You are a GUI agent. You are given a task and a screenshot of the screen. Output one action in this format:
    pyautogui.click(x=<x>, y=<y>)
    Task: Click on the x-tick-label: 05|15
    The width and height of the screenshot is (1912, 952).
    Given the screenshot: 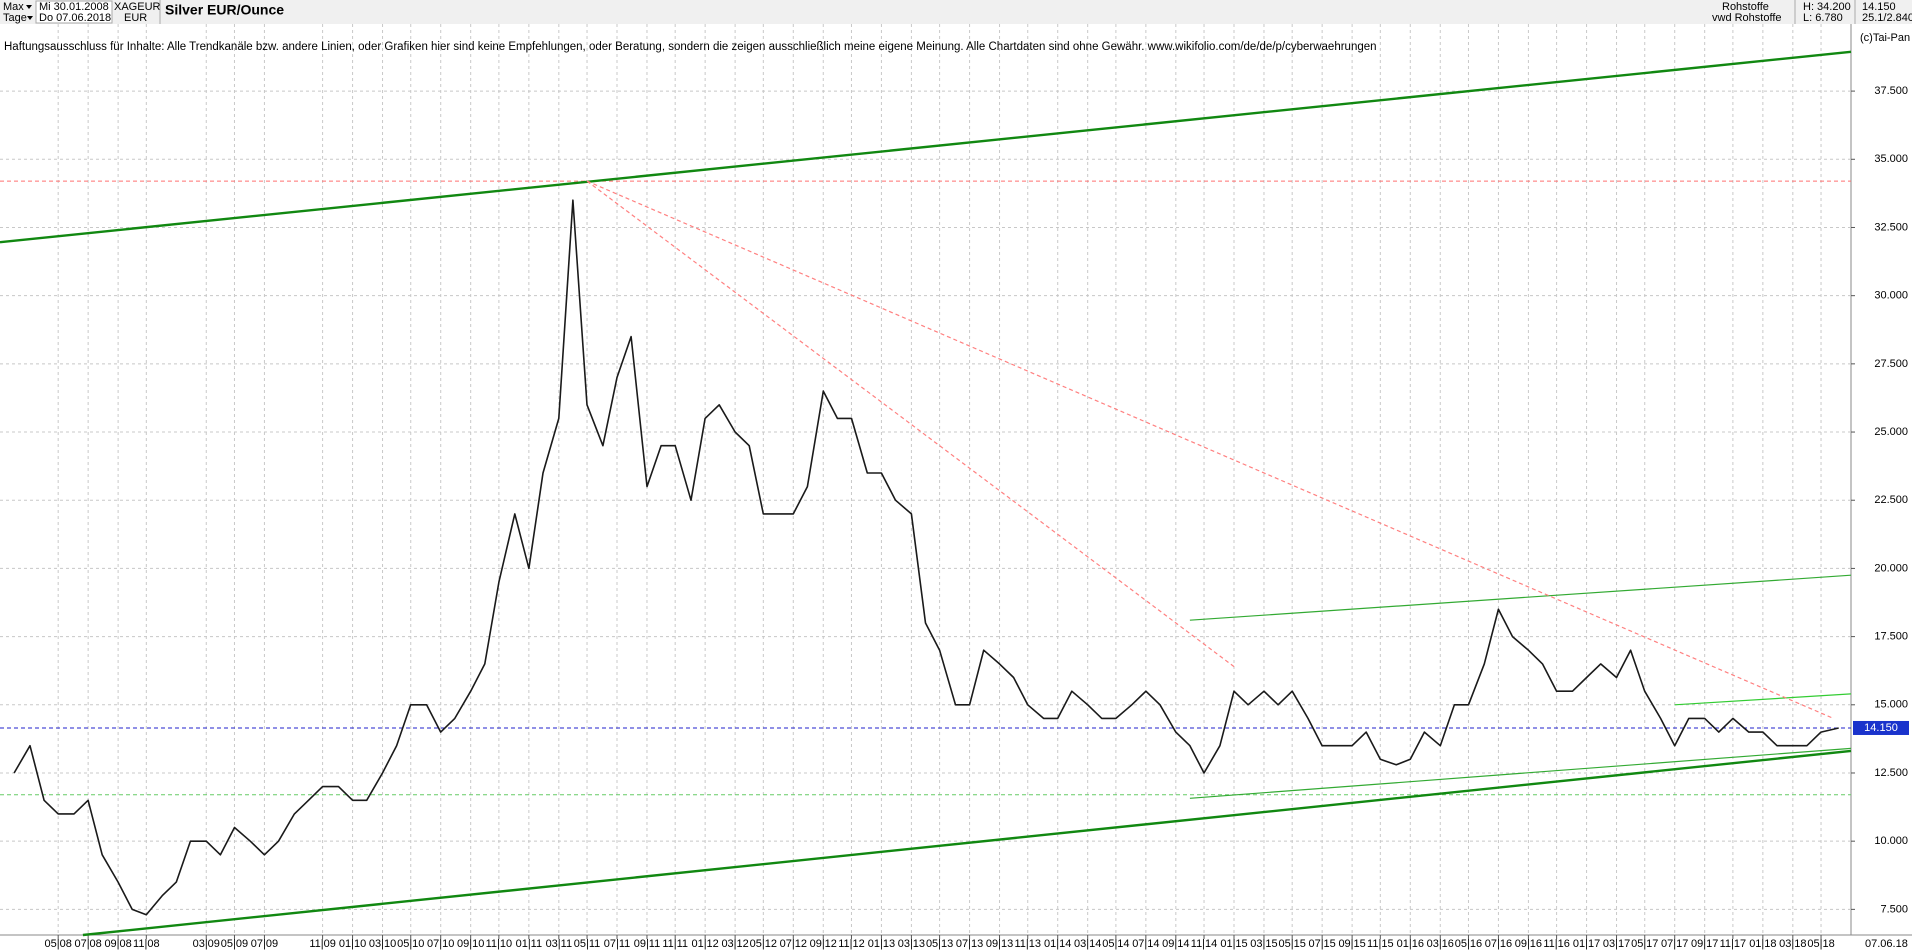 What is the action you would take?
    pyautogui.click(x=1292, y=944)
    